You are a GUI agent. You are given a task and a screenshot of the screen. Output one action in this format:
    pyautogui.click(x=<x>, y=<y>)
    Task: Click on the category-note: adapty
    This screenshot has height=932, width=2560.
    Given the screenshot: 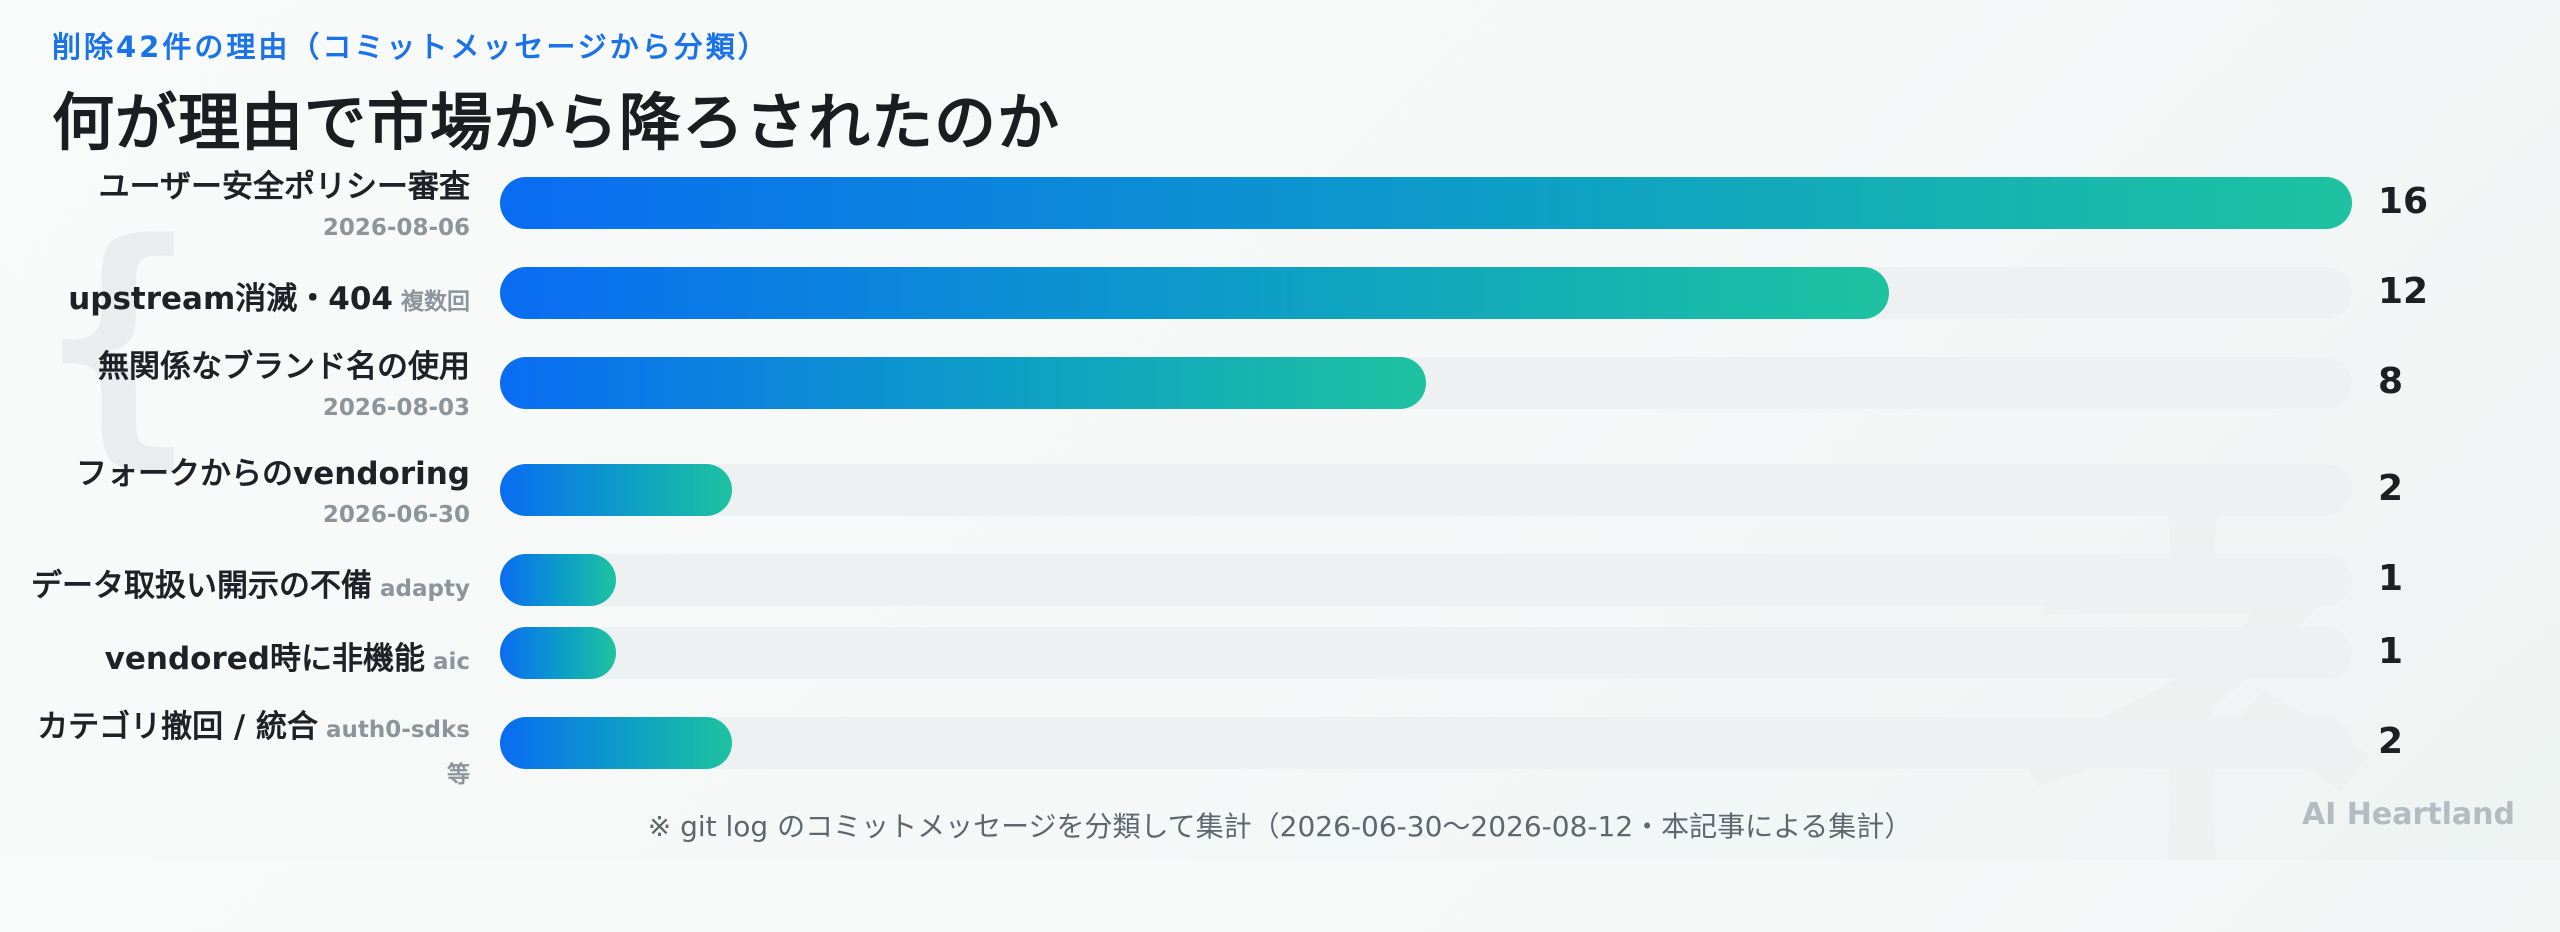 What is the action you would take?
    pyautogui.click(x=421, y=589)
    